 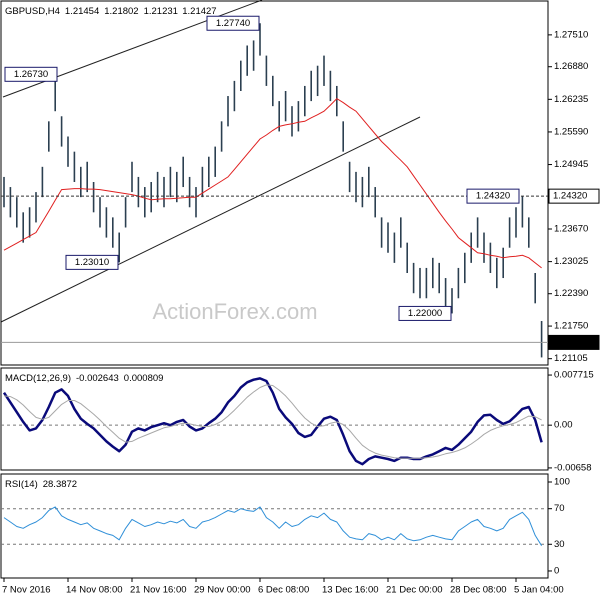 I want to click on y-tick-label: -0.00658, so click(x=573, y=467).